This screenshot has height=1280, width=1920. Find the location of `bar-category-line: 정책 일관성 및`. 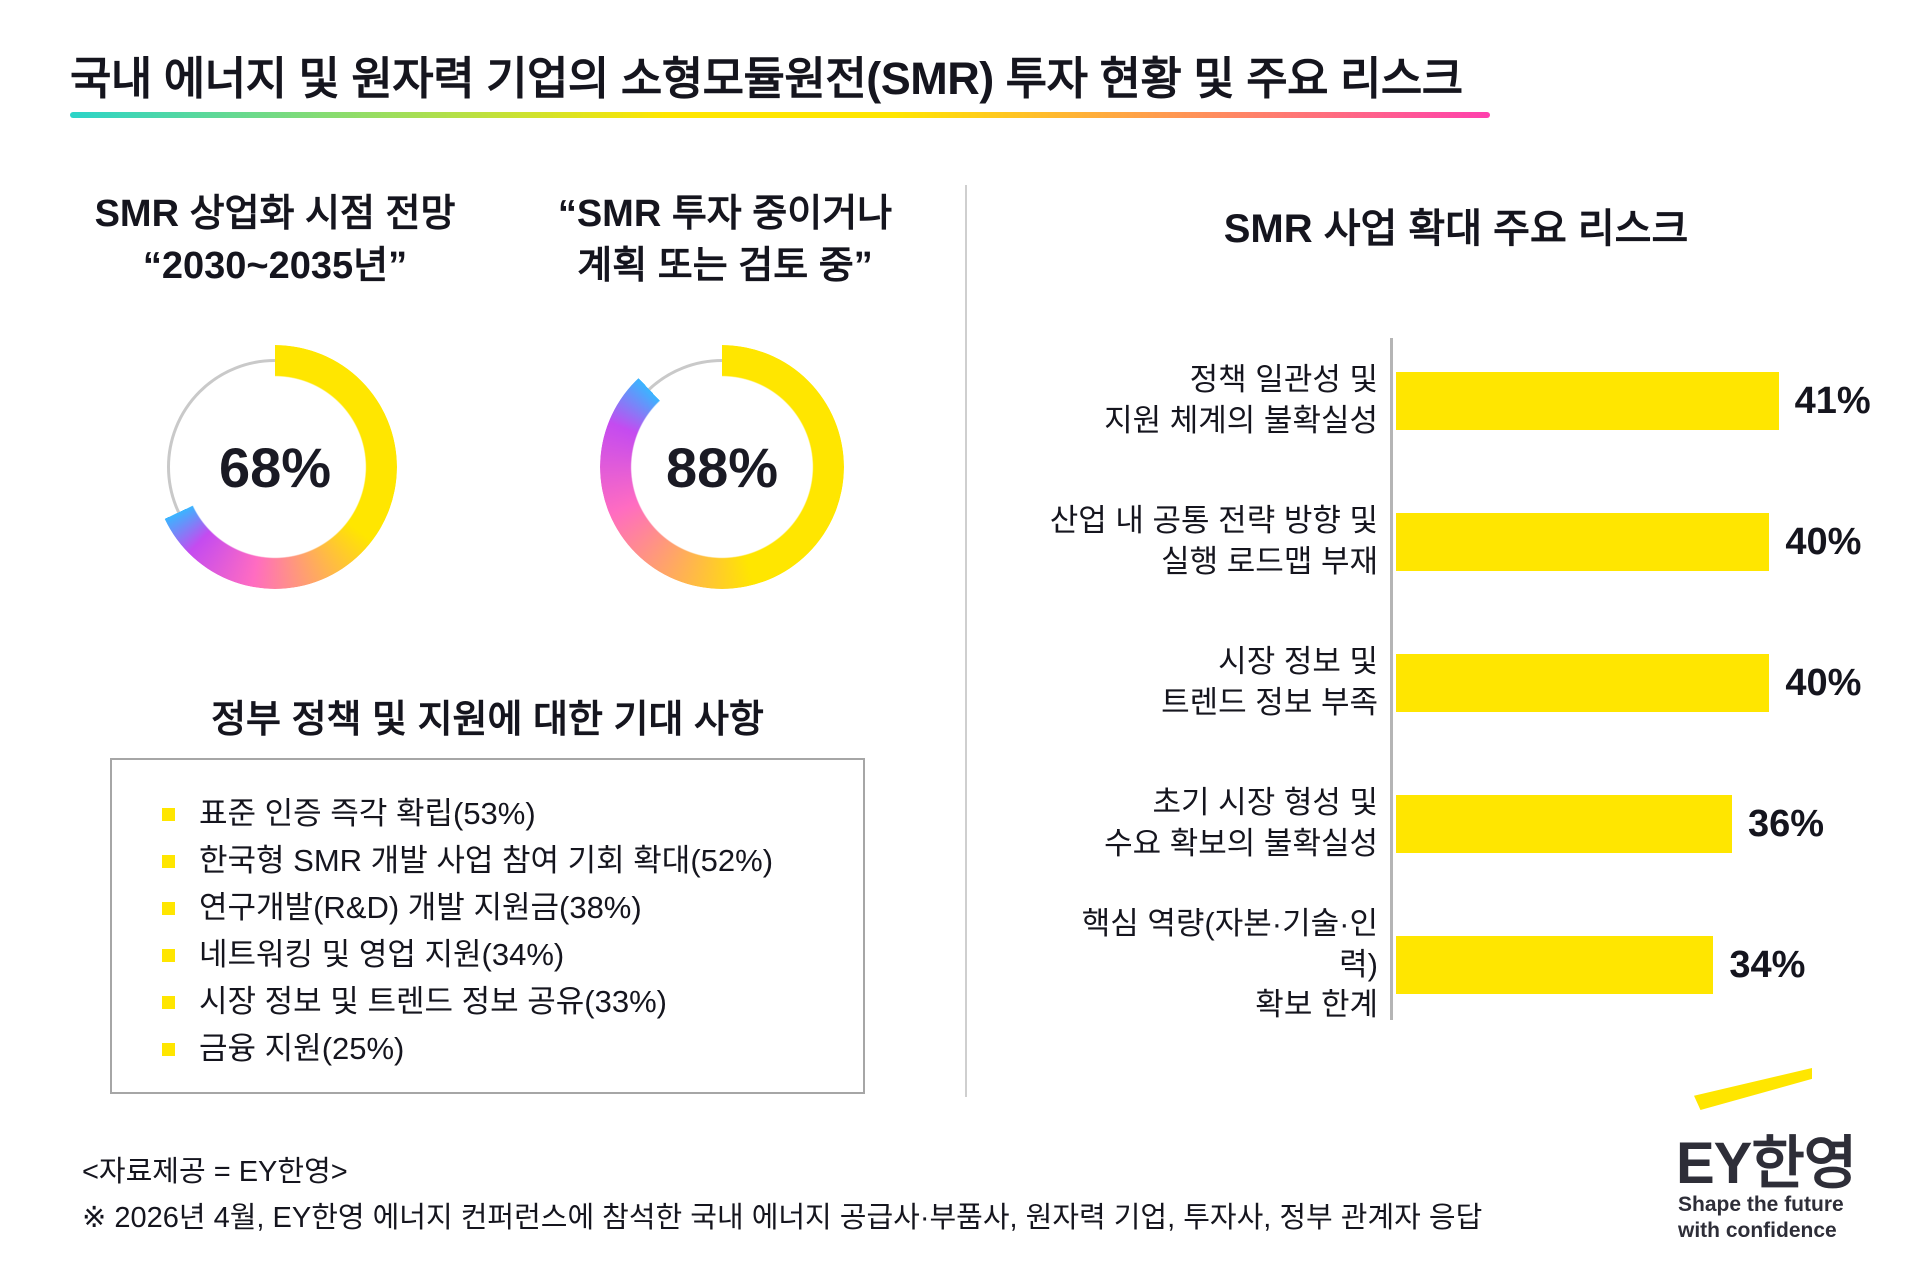

bar-category-line: 정책 일관성 및 is located at coordinates (1283, 380).